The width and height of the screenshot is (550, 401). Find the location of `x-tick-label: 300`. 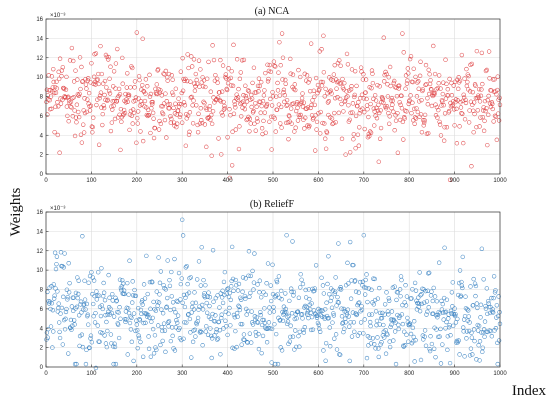

x-tick-label: 300 is located at coordinates (182, 374).